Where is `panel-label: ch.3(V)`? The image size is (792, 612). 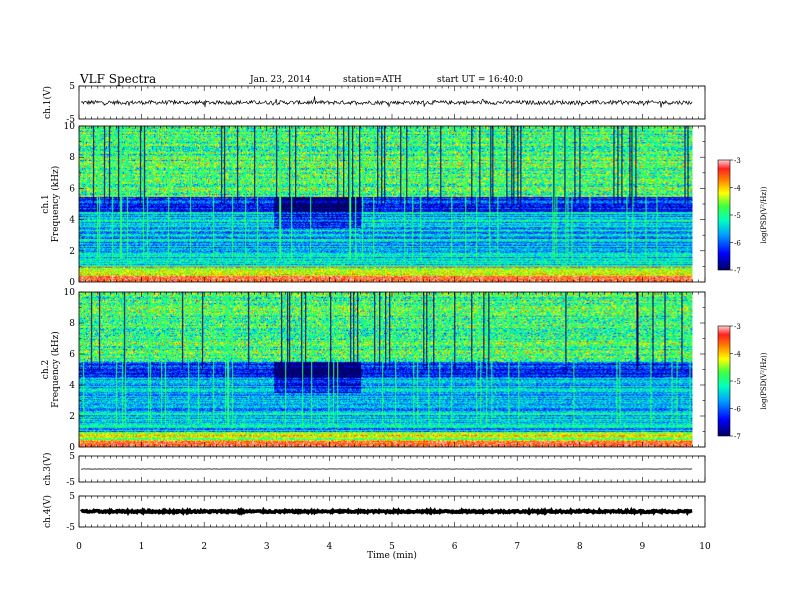
panel-label: ch.3(V) is located at coordinates (47, 469).